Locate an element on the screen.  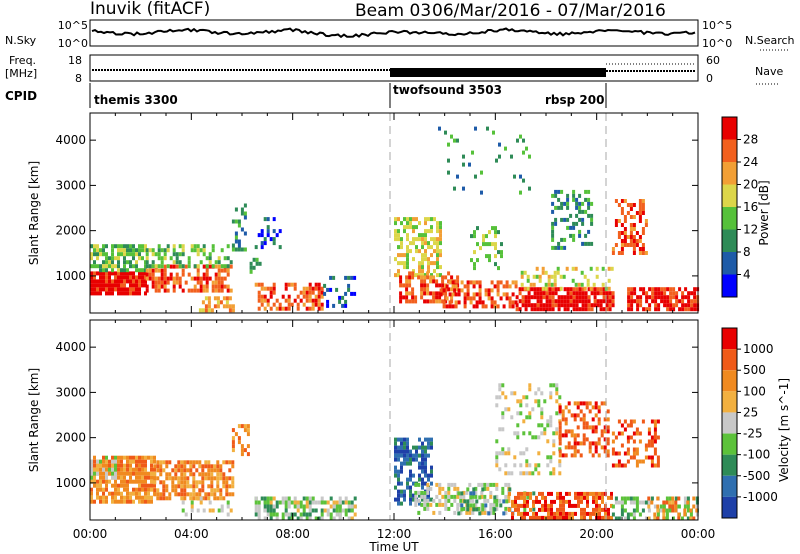
colorbar-tick-label: 24 is located at coordinates (750, 162).